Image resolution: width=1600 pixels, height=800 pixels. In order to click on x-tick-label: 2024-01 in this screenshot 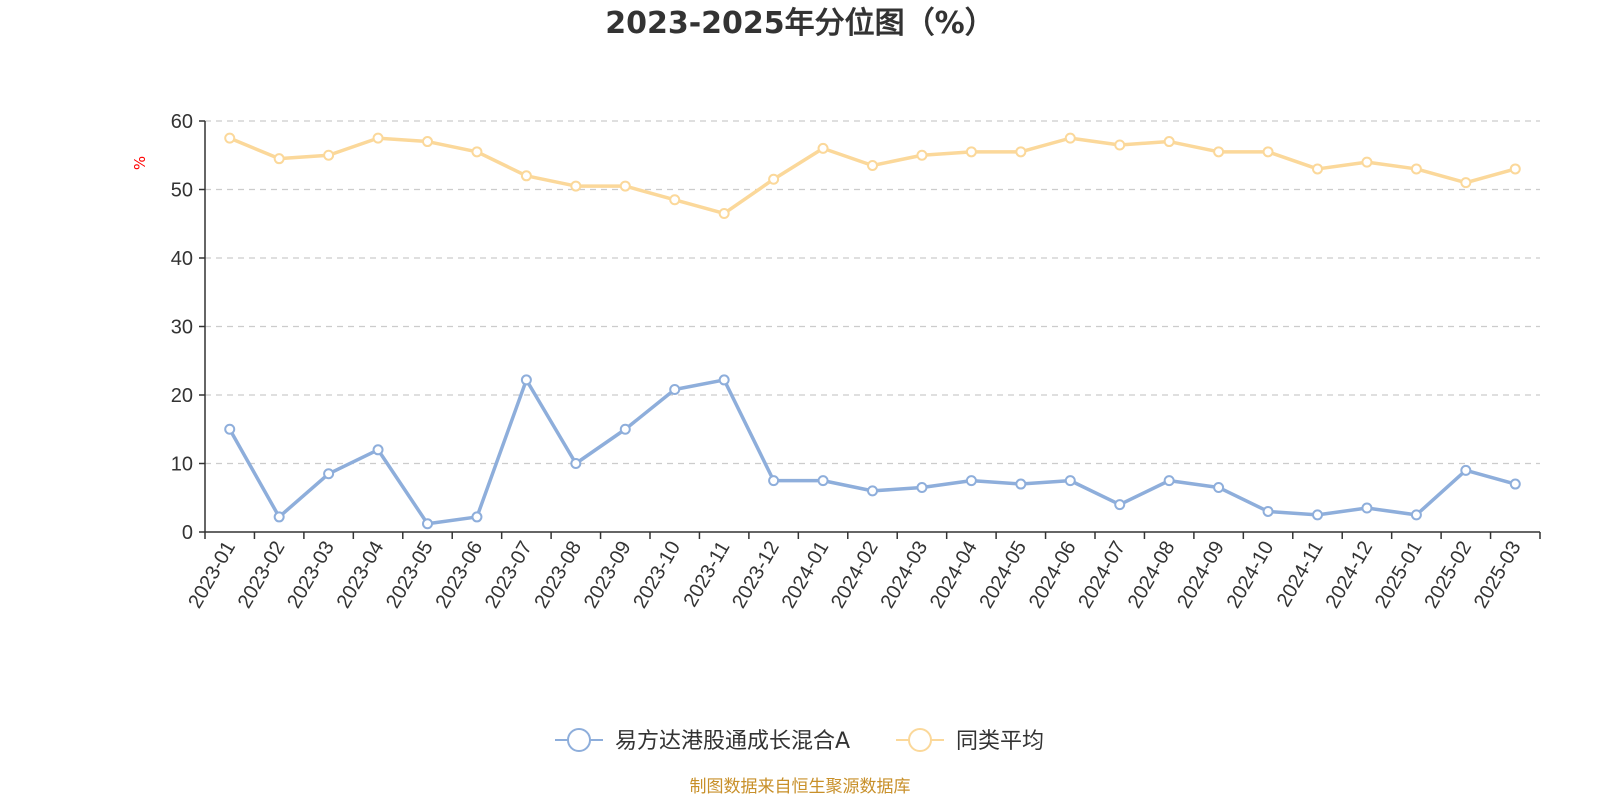, I will do `click(806, 575)`.